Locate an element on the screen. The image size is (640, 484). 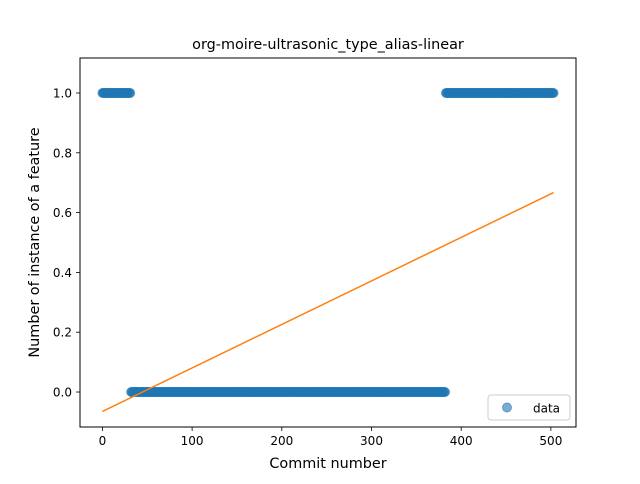
x-tick-label: 0 is located at coordinates (103, 441).